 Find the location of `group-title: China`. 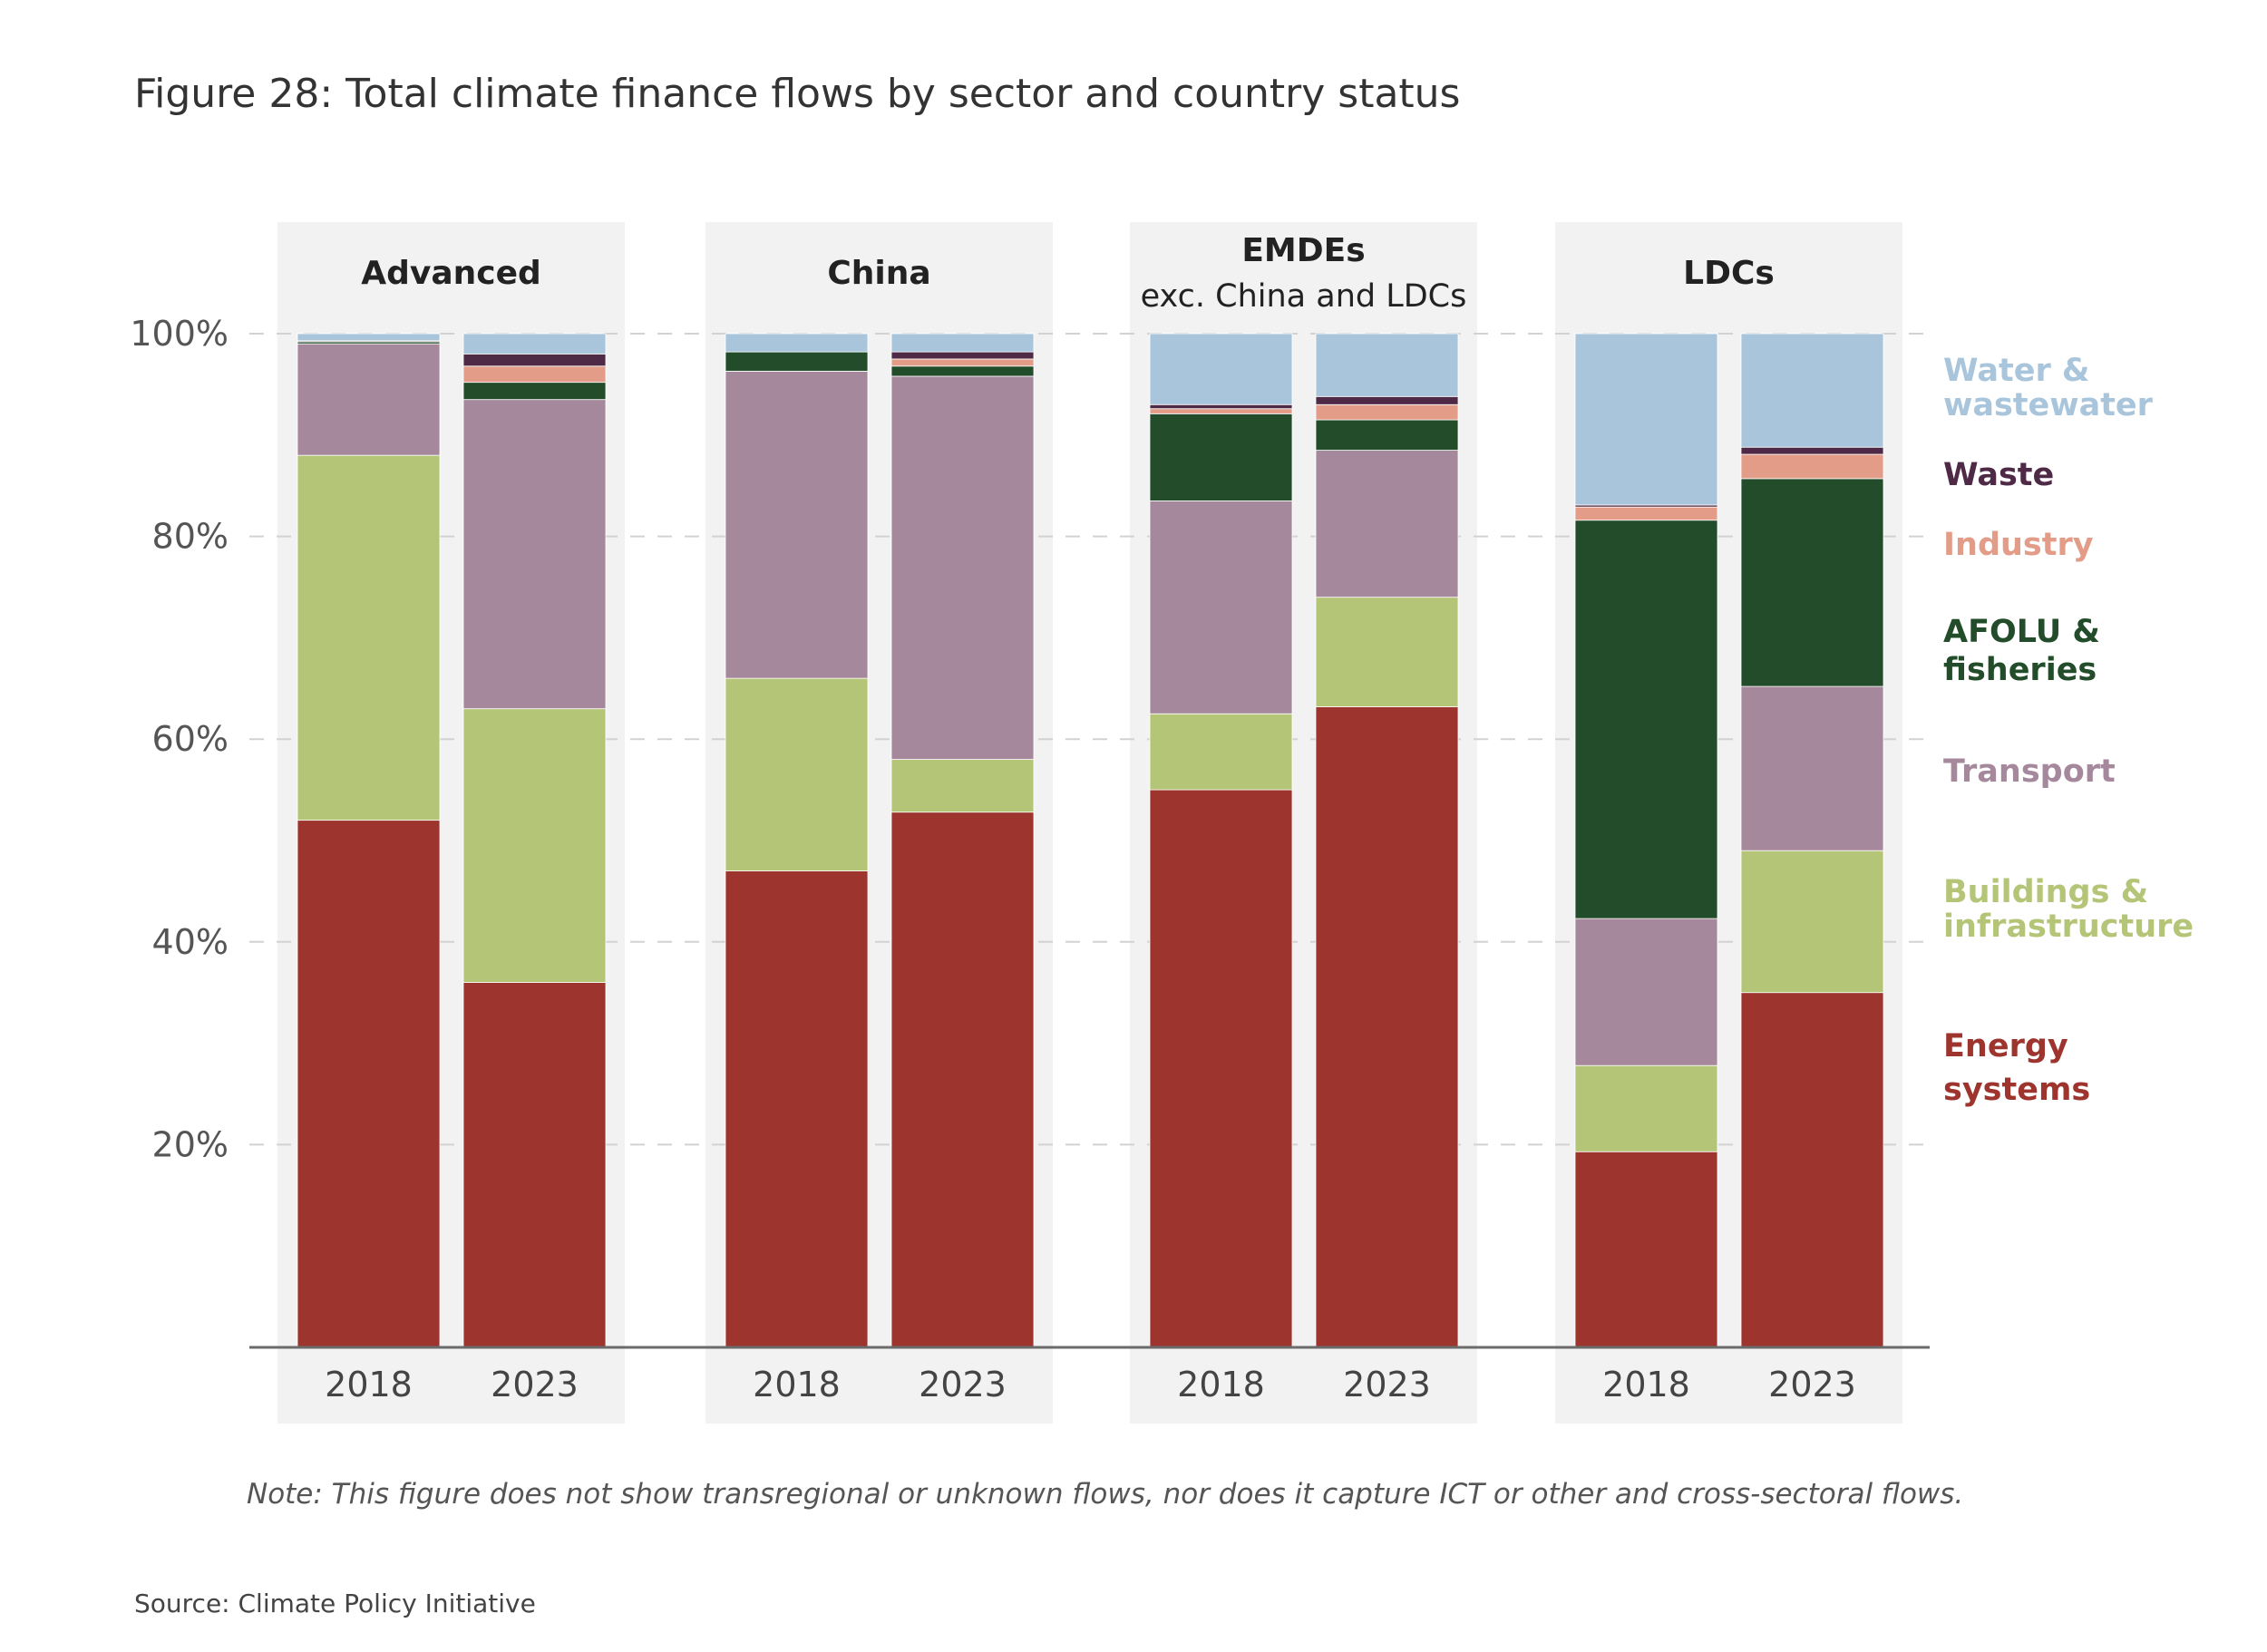

group-title: China is located at coordinates (879, 273).